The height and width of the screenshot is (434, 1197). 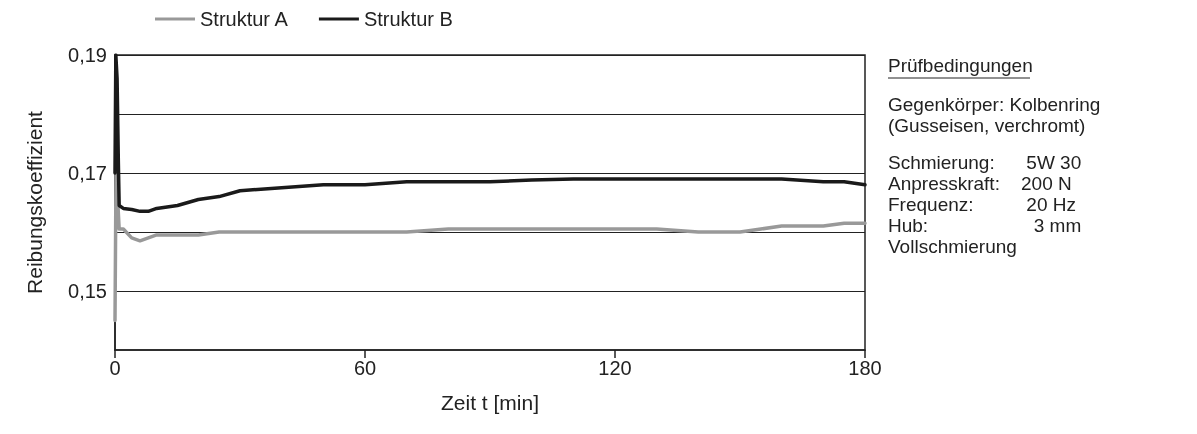 What do you see at coordinates (87, 55) in the screenshot?
I see `y-tick-label: 0,19` at bounding box center [87, 55].